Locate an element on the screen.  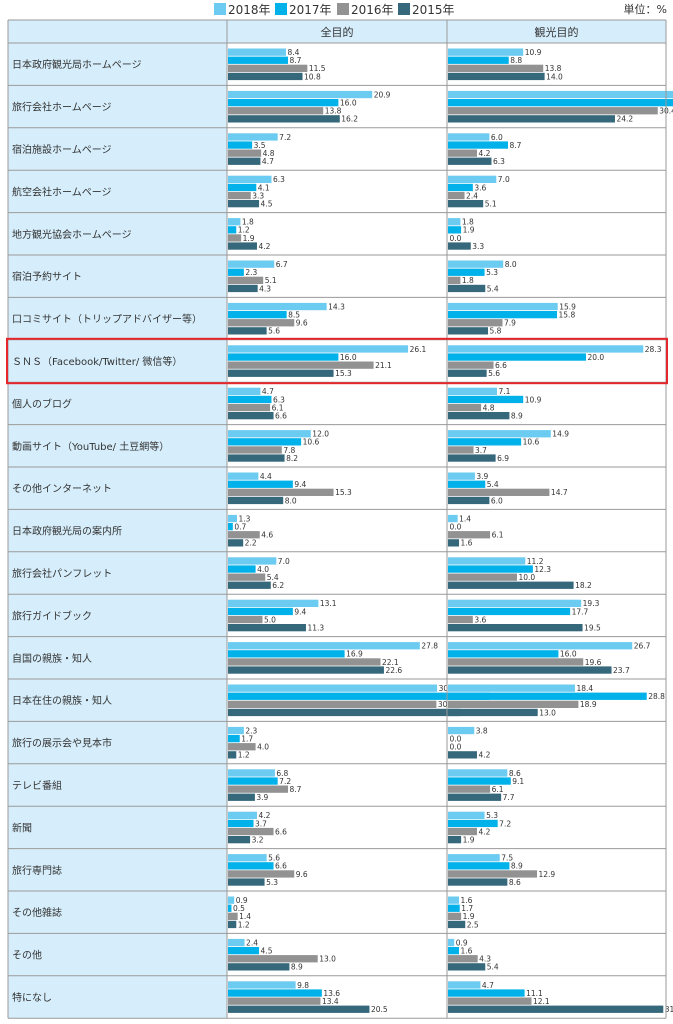
data-label: 4.3 is located at coordinates (485, 959).